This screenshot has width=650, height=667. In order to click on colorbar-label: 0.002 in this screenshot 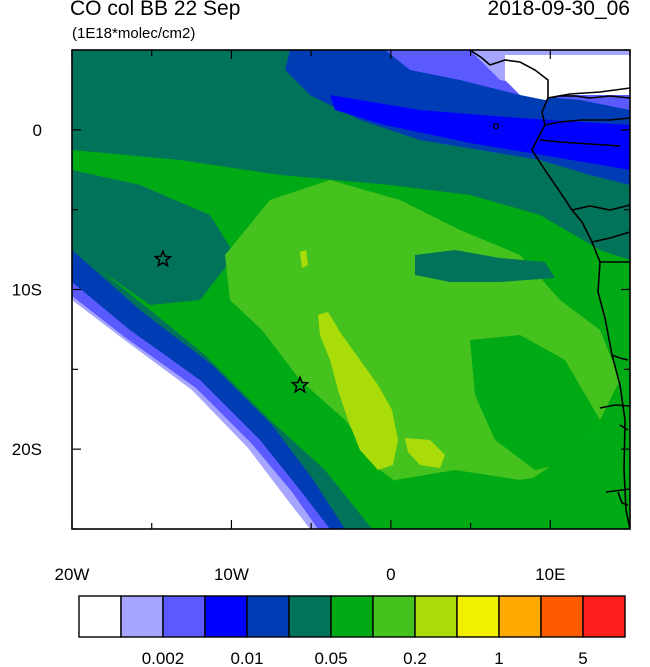, I will do `click(163, 658)`.